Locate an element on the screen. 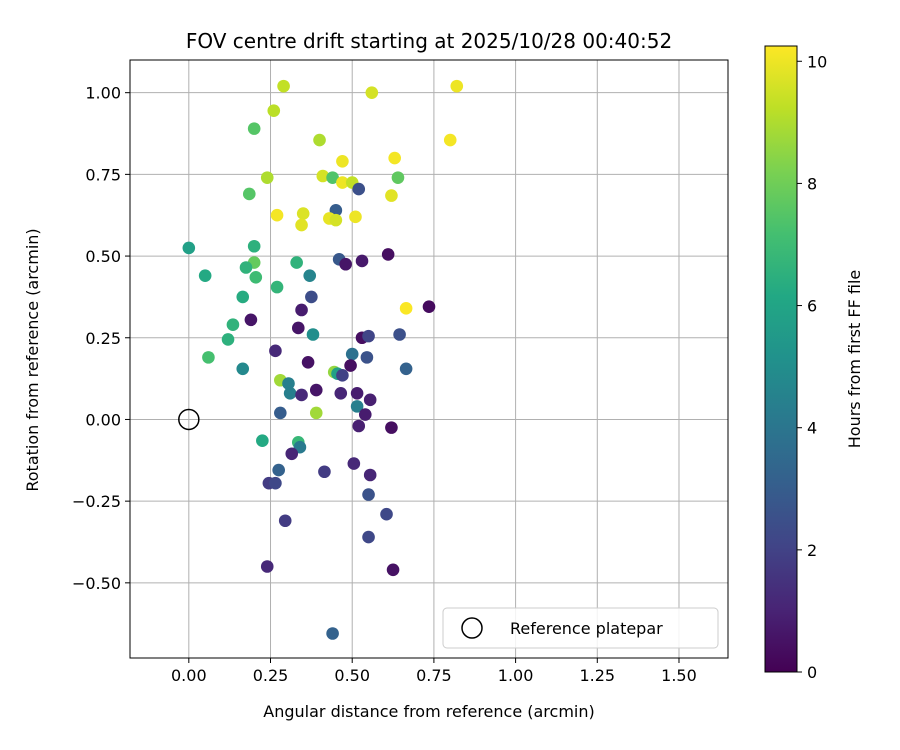 Image resolution: width=900 pixels, height=750 pixels. colorbar-tick-label: 6 is located at coordinates (812, 306).